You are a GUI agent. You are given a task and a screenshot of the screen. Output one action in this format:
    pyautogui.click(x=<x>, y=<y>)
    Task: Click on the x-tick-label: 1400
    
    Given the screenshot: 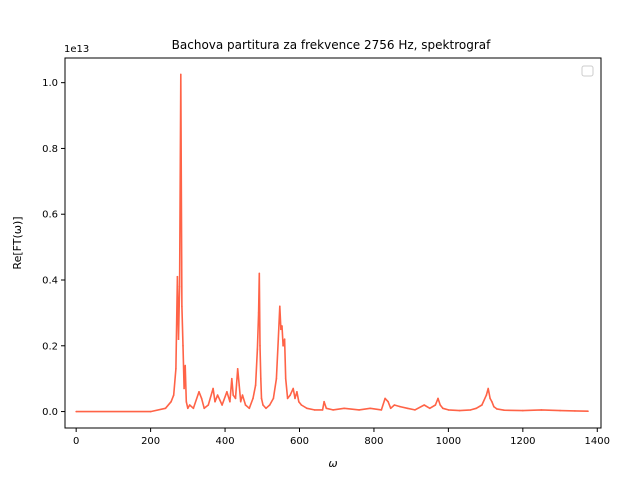 What is the action you would take?
    pyautogui.click(x=597, y=441)
    